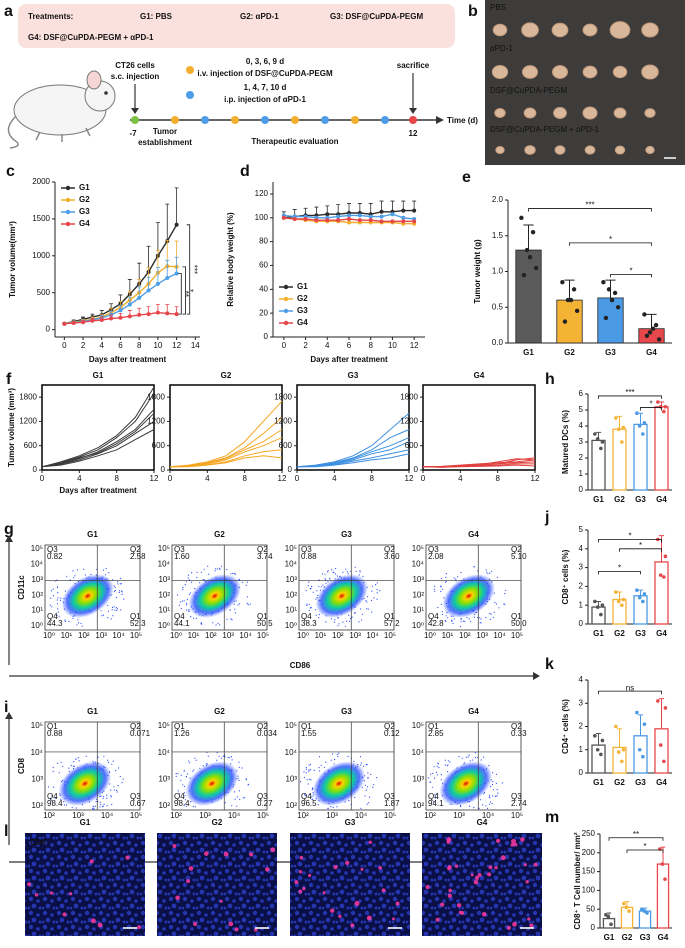 The width and height of the screenshot is (685, 948). What do you see at coordinates (565, 442) in the screenshot?
I see `y-axis-label: Matured DCs (%)` at bounding box center [565, 442].